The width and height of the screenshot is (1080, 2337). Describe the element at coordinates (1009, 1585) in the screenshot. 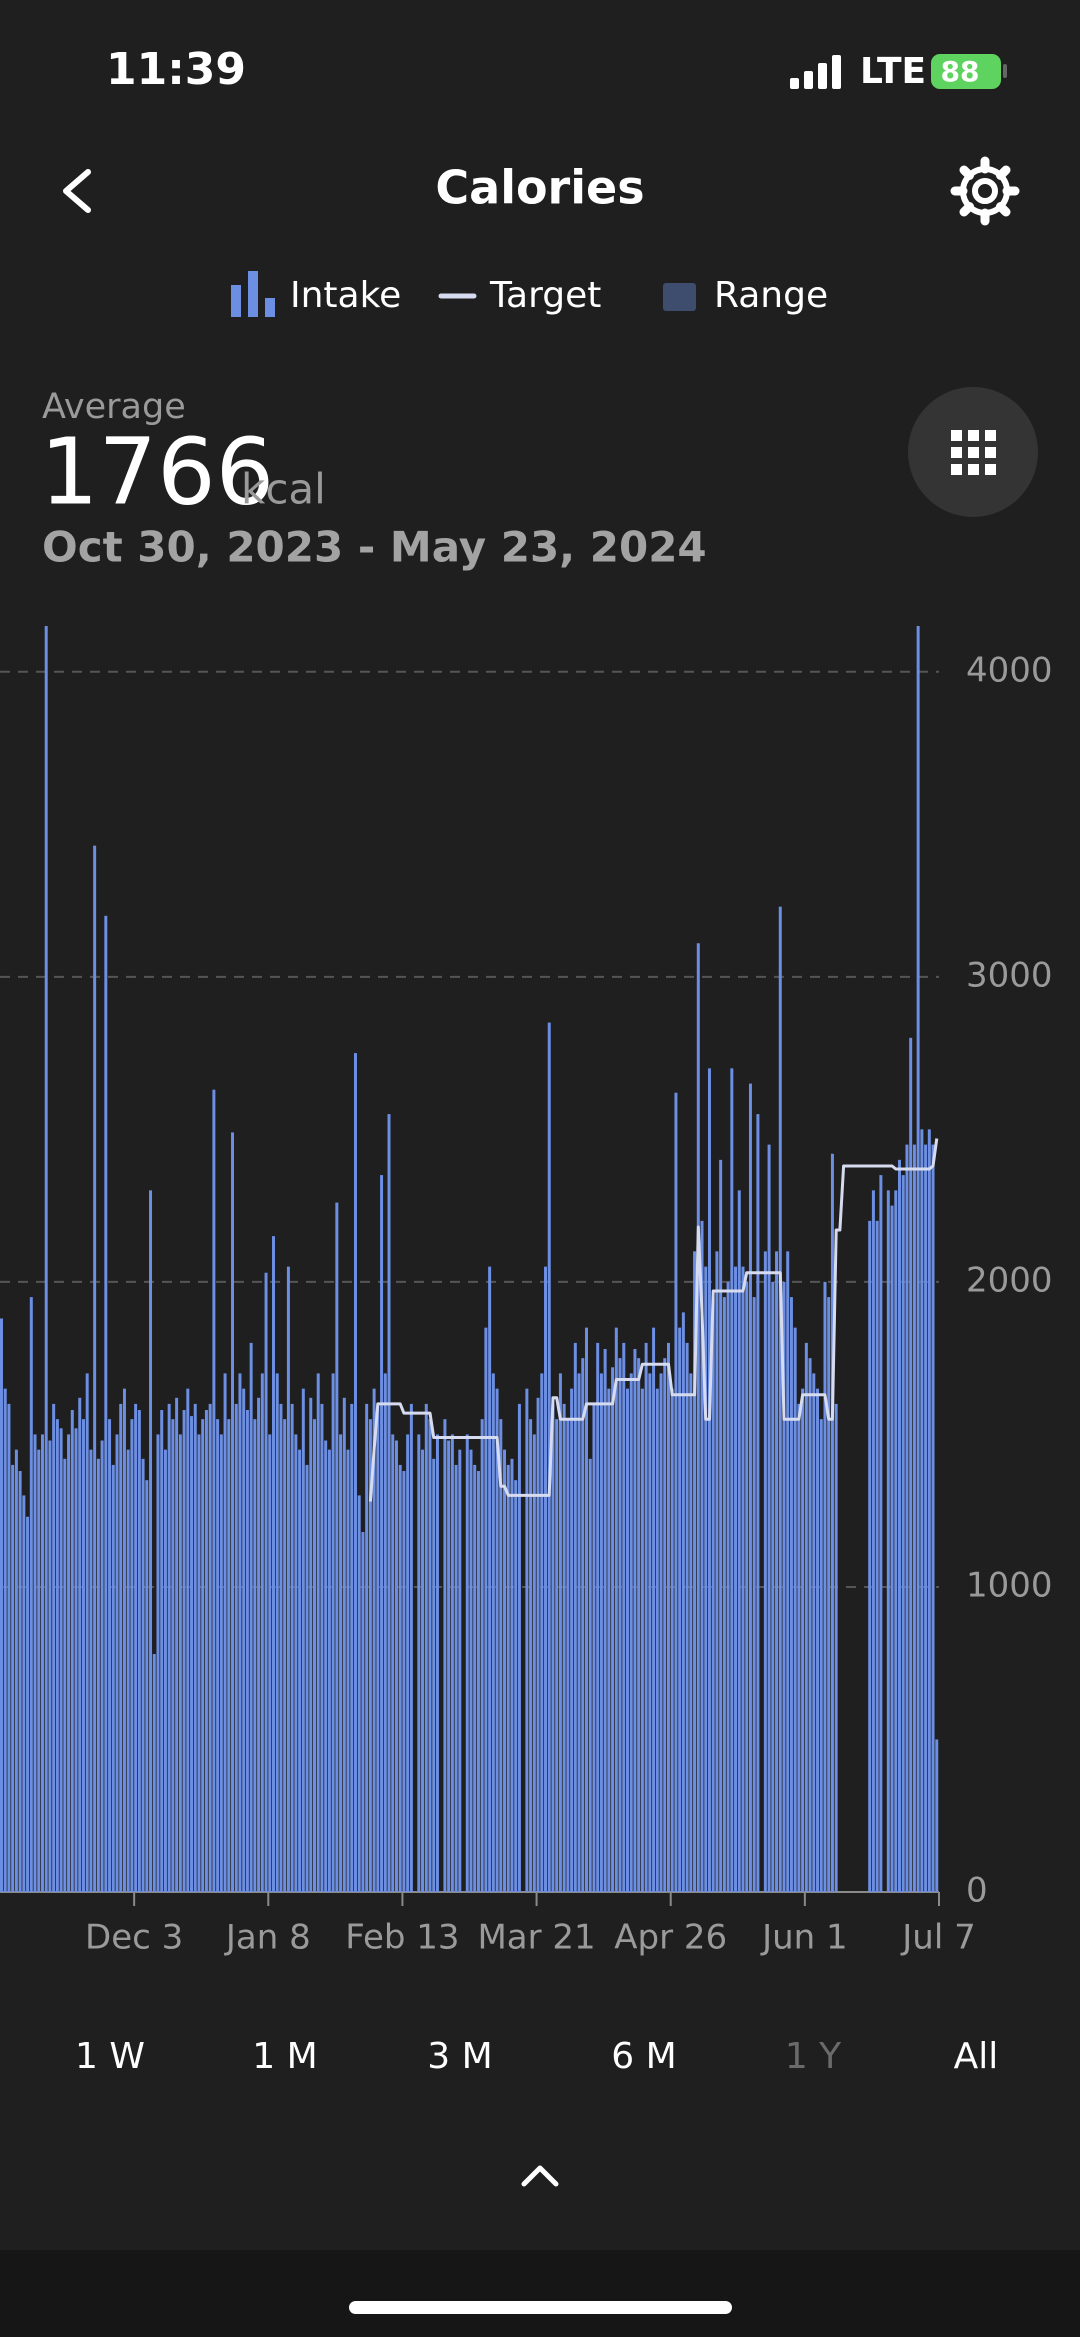

I see `y-tick-label: 1000` at that location.